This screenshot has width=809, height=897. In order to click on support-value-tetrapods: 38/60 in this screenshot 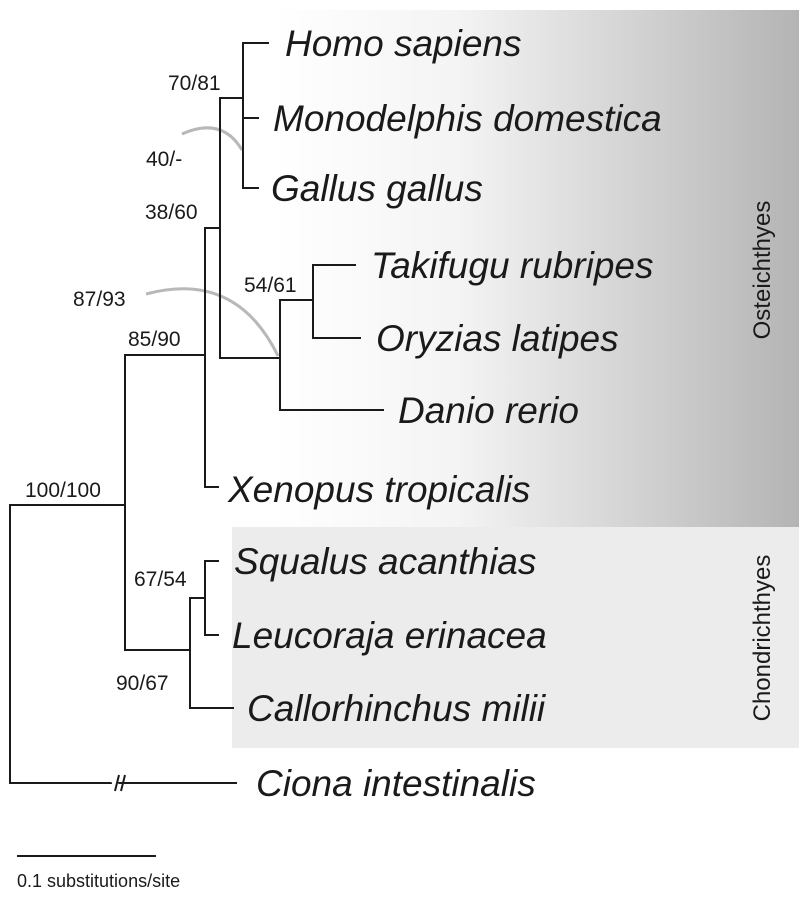, I will do `click(171, 212)`.